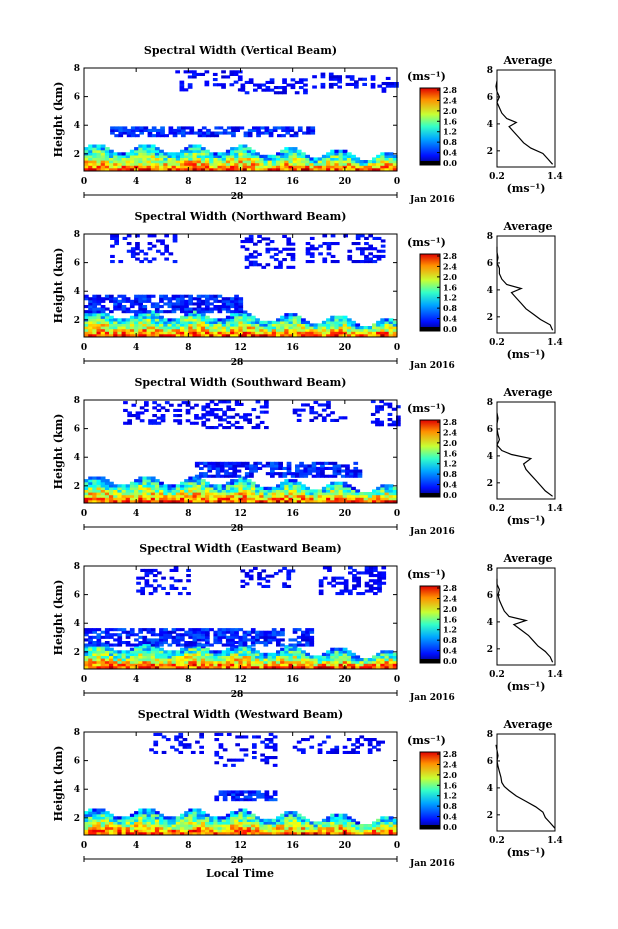 The width and height of the screenshot is (618, 929). I want to click on panel-title: Spectral Width (Eastward Beam), so click(240, 548).